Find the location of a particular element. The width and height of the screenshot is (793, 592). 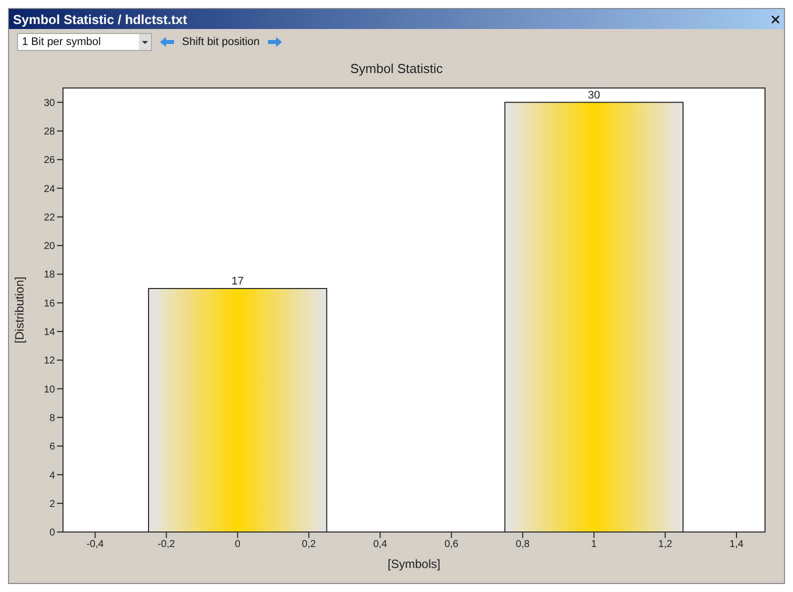

y-tick-label: 30 is located at coordinates (50, 103).